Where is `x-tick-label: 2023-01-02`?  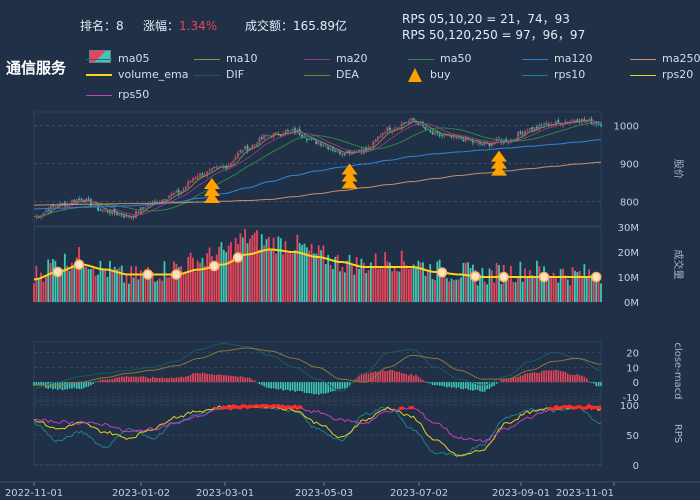 x-tick-label: 2023-01-02 is located at coordinates (141, 493).